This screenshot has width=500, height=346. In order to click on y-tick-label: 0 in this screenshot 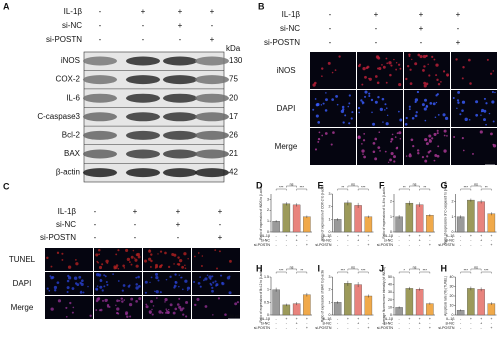, I will do `click(330, 315)`.